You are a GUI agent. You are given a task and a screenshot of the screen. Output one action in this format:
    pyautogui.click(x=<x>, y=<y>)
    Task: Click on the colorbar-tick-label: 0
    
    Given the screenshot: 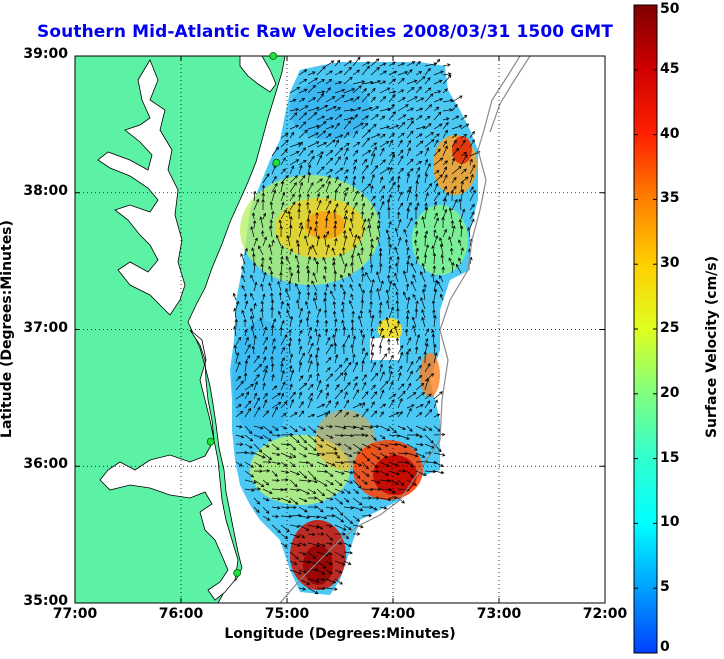 What is the action you would take?
    pyautogui.click(x=665, y=647)
    